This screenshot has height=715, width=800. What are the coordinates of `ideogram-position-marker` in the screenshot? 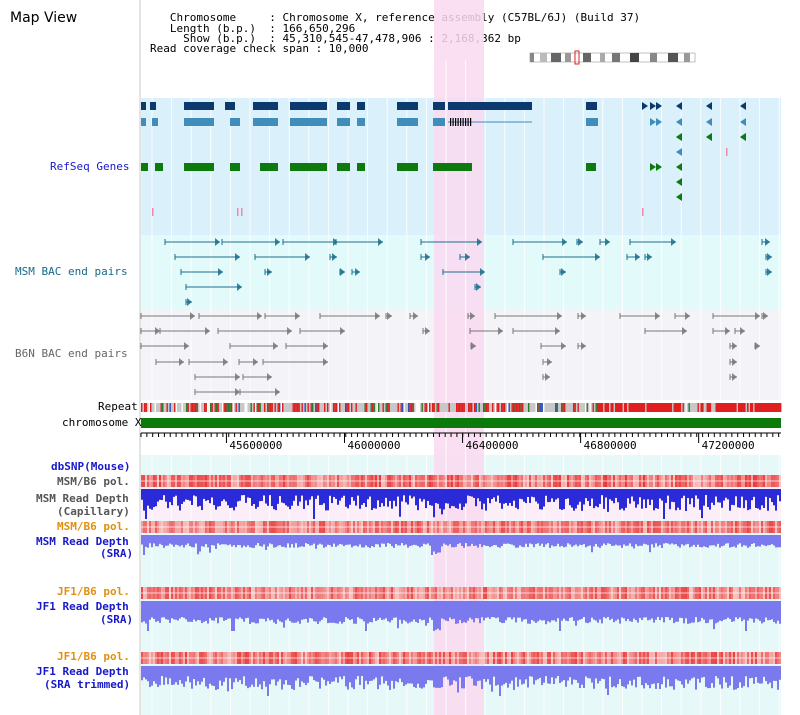 It's located at (577, 57).